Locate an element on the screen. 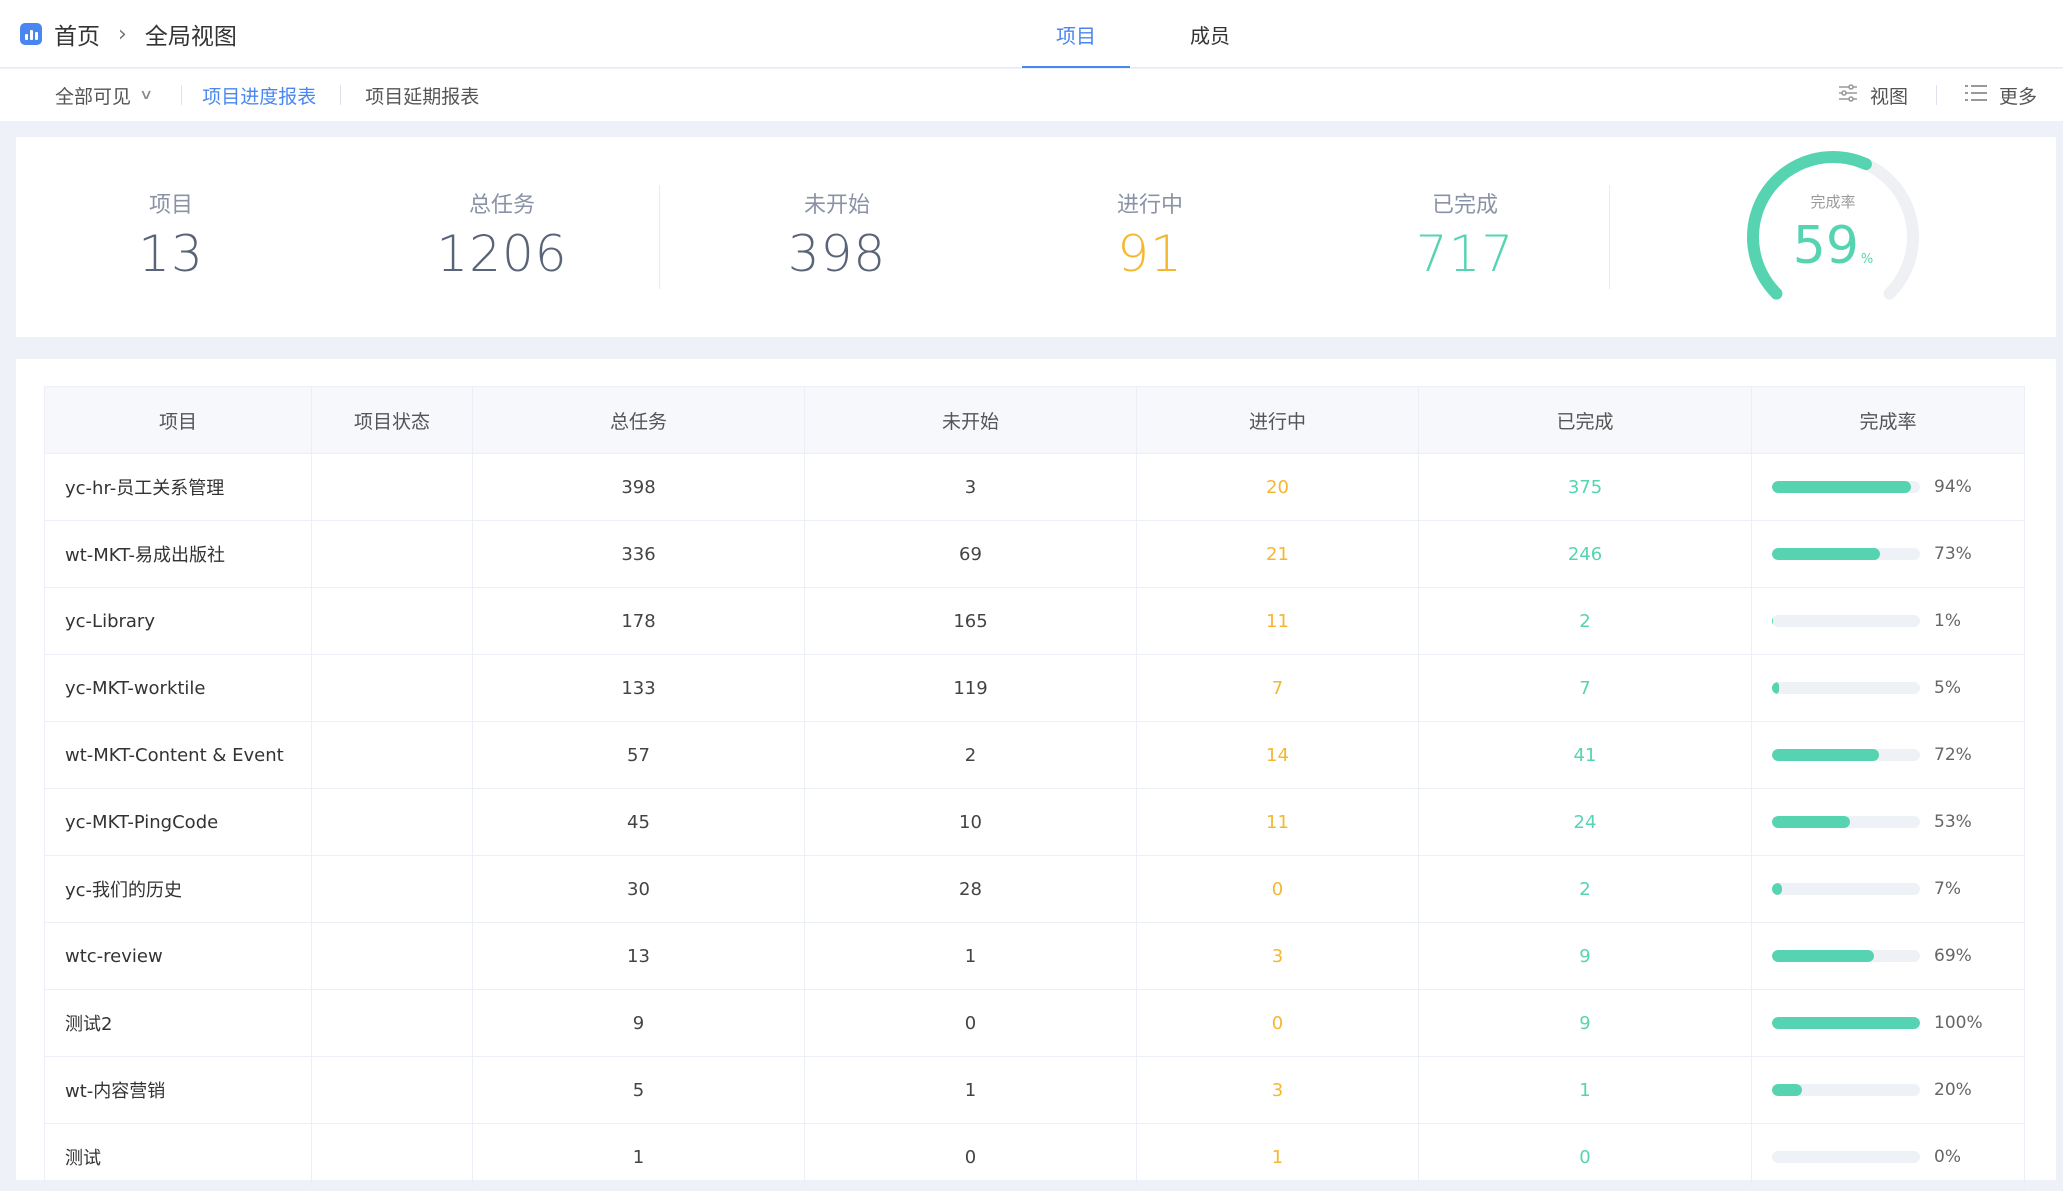  cell-completion-rate: 73% is located at coordinates (1888, 554).